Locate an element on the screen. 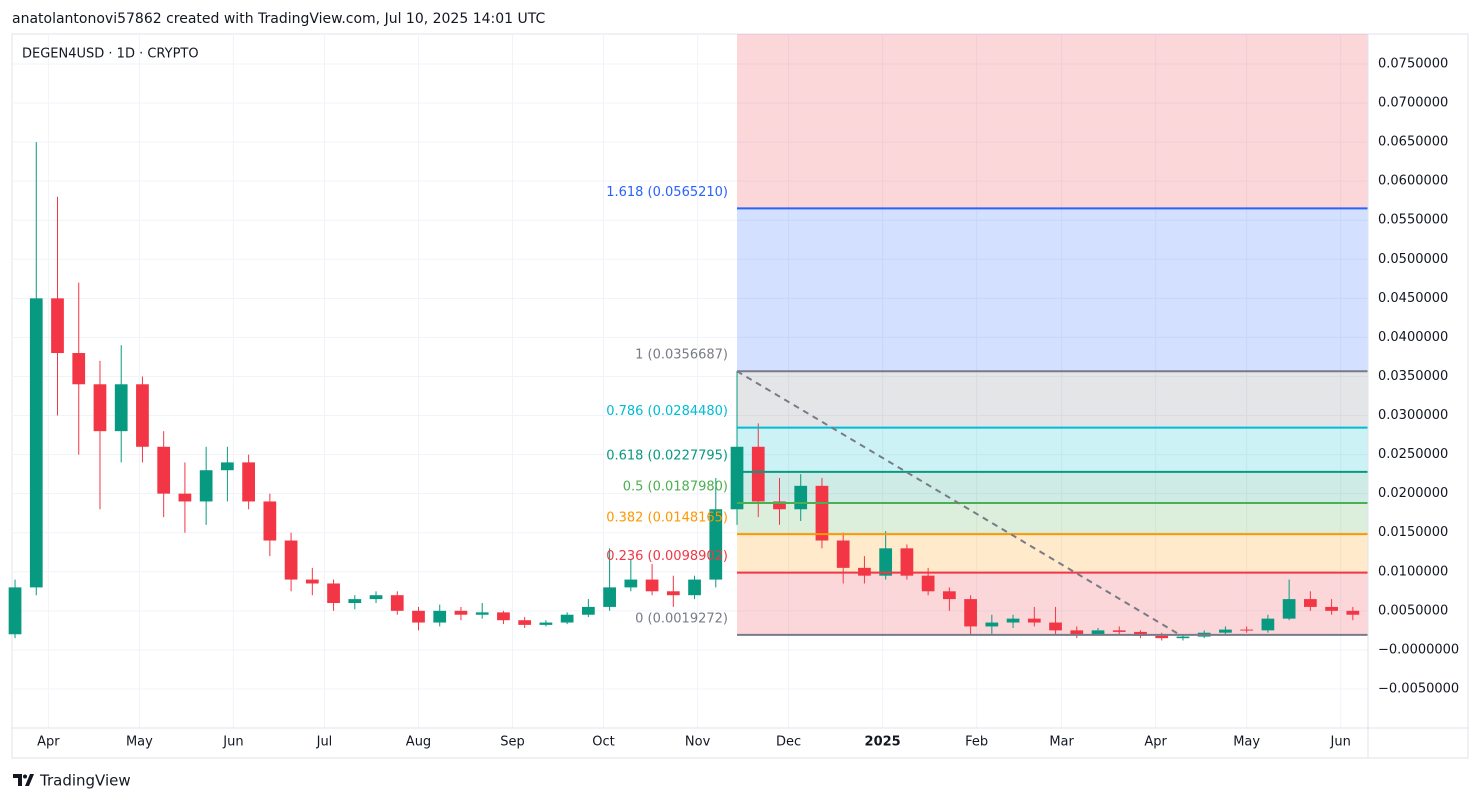  y-tick-label: 0.0300000 is located at coordinates (1413, 415).